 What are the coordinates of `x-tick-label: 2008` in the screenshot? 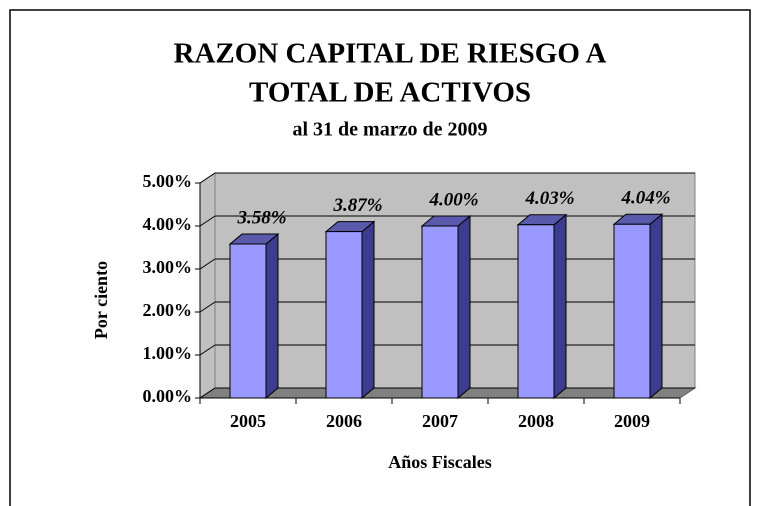 It's located at (536, 421).